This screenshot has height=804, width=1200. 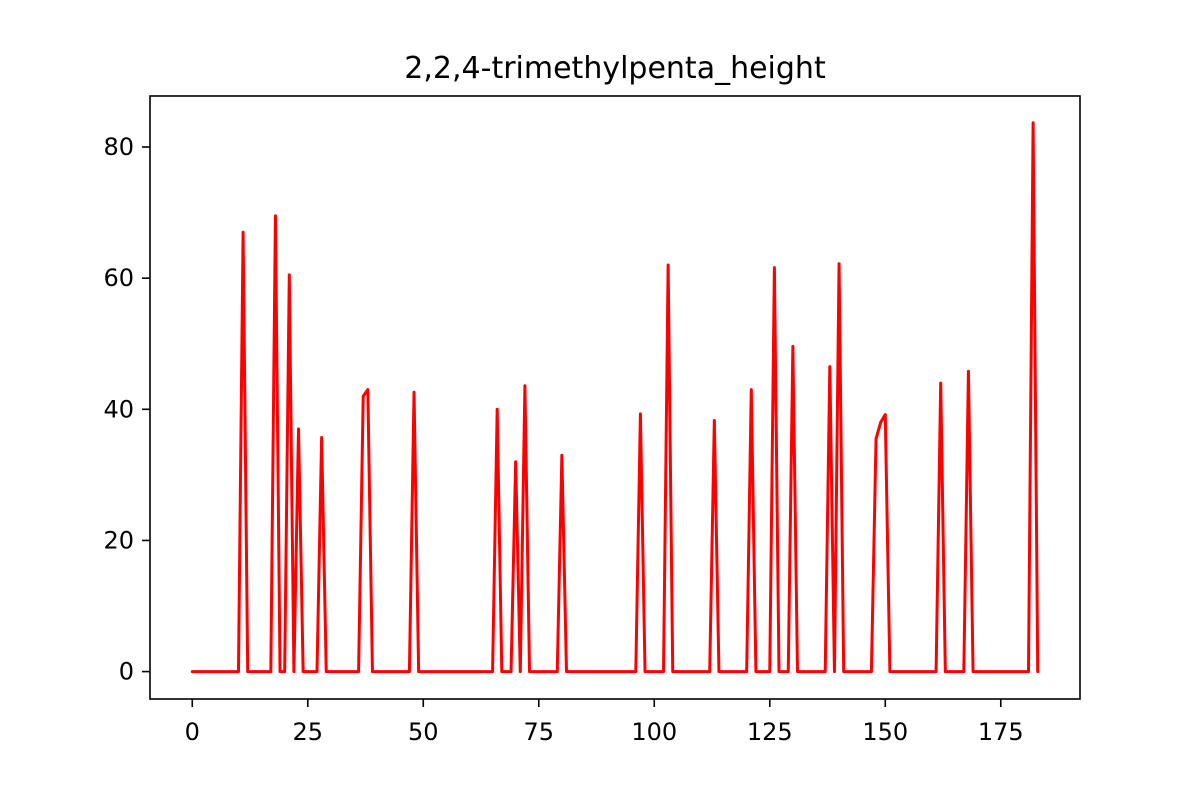 What do you see at coordinates (118, 409) in the screenshot?
I see `y-tick-label: 40` at bounding box center [118, 409].